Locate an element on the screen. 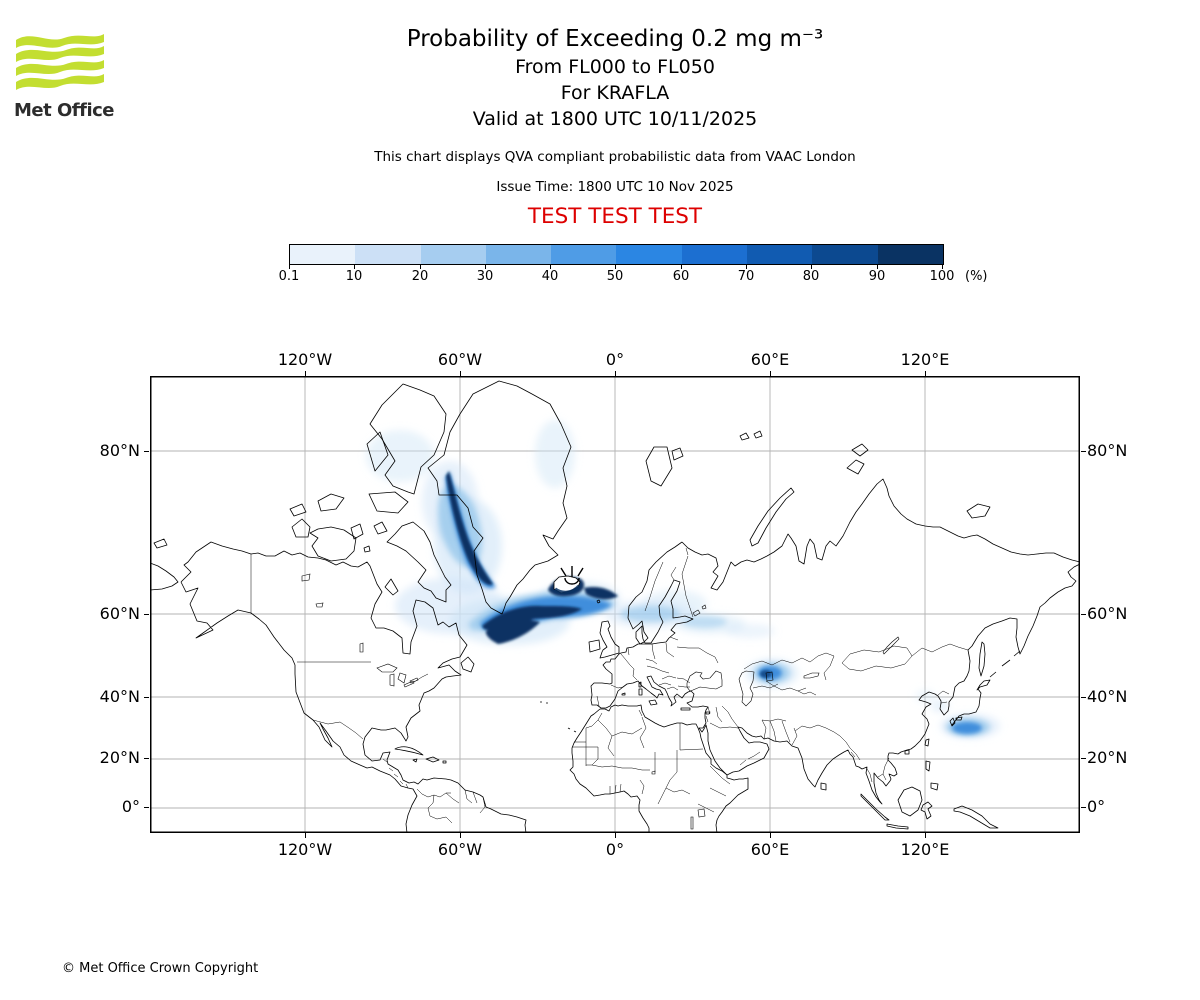 The width and height of the screenshot is (1200, 1000). met-office-waves-icon is located at coordinates (60, 62).